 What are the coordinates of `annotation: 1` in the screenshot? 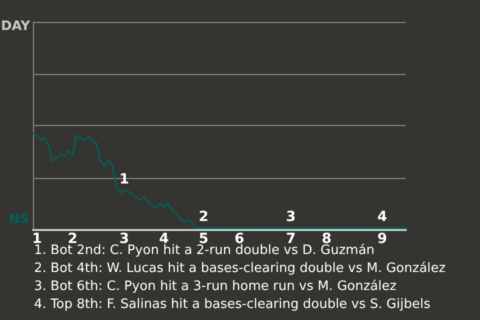 It's located at (124, 179).